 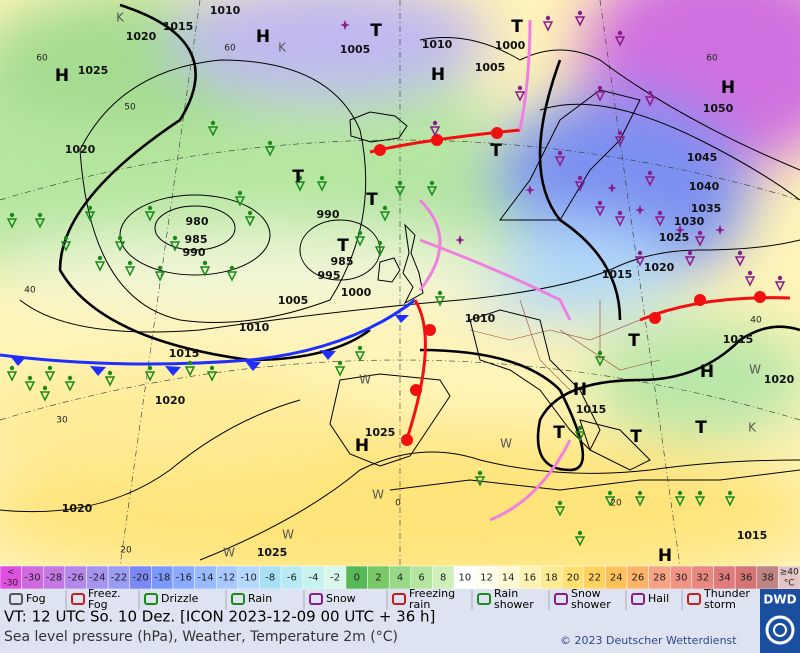 I want to click on scale-label: 0, so click(x=357, y=578).